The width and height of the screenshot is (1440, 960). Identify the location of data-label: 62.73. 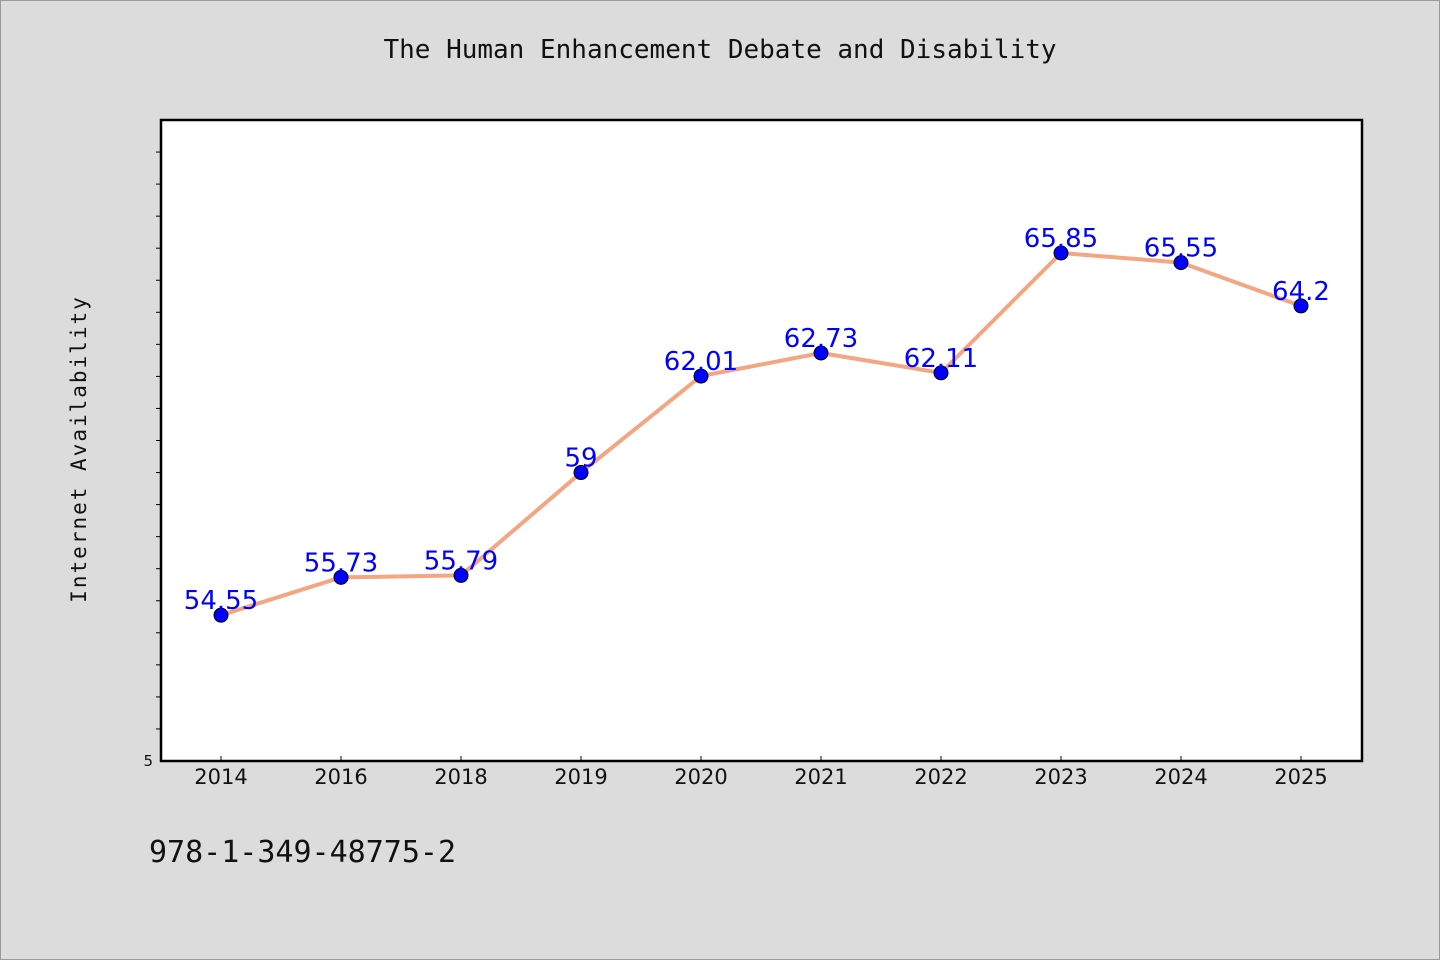
(821, 339).